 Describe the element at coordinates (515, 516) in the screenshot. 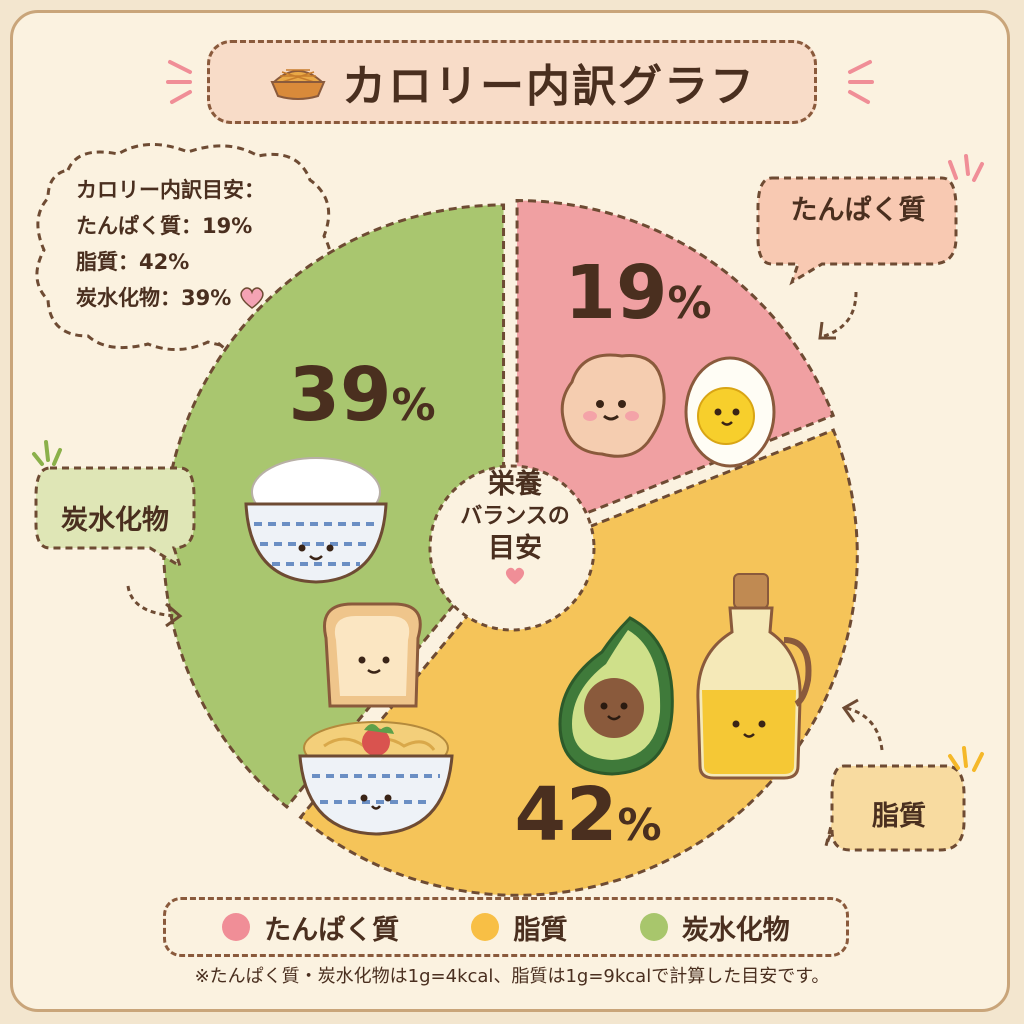

I see `center-line-2: バランスの` at that location.